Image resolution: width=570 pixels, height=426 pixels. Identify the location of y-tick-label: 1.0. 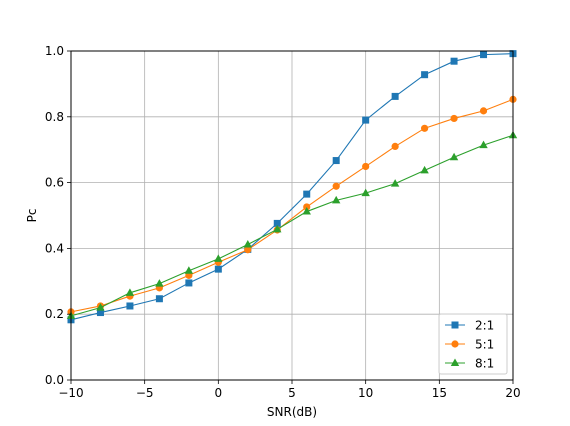
(54, 51).